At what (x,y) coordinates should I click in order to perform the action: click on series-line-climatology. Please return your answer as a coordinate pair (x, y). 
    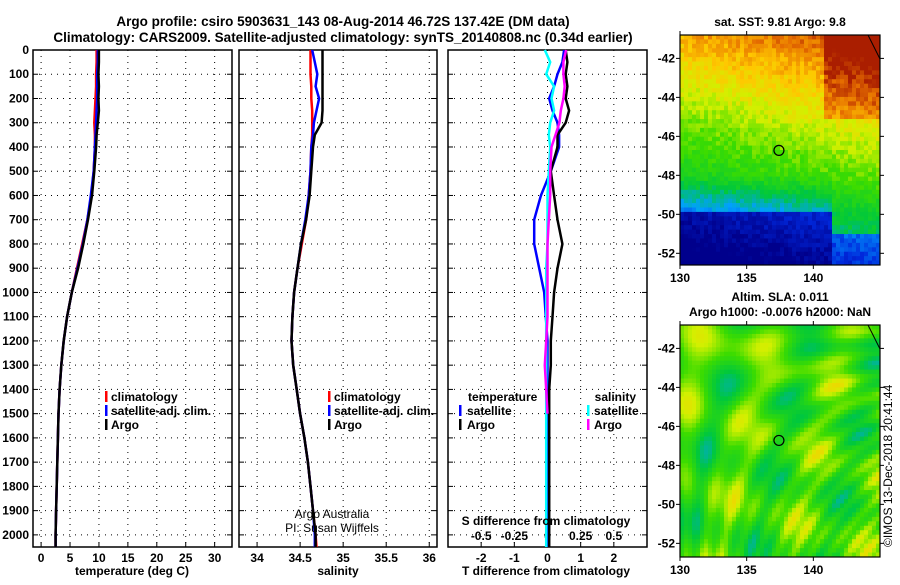
    Looking at the image, I should click on (76, 298).